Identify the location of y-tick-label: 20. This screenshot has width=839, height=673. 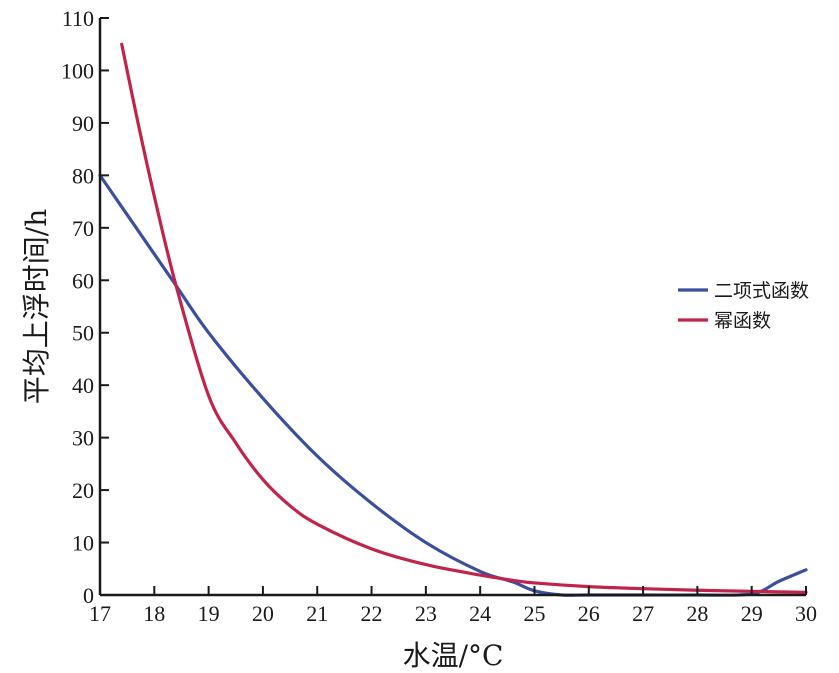
(83, 490).